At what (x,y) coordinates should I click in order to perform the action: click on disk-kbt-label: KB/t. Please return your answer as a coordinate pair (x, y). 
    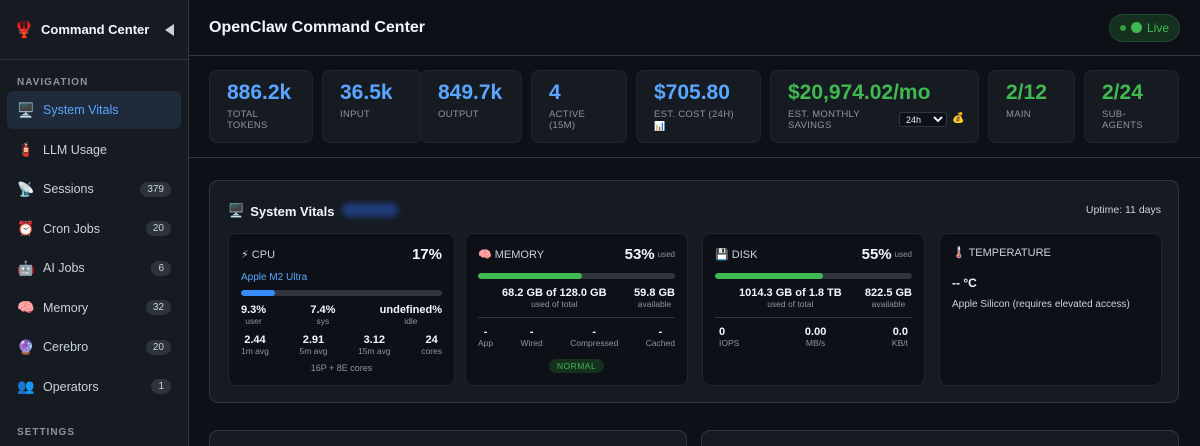
    Looking at the image, I should click on (899, 343).